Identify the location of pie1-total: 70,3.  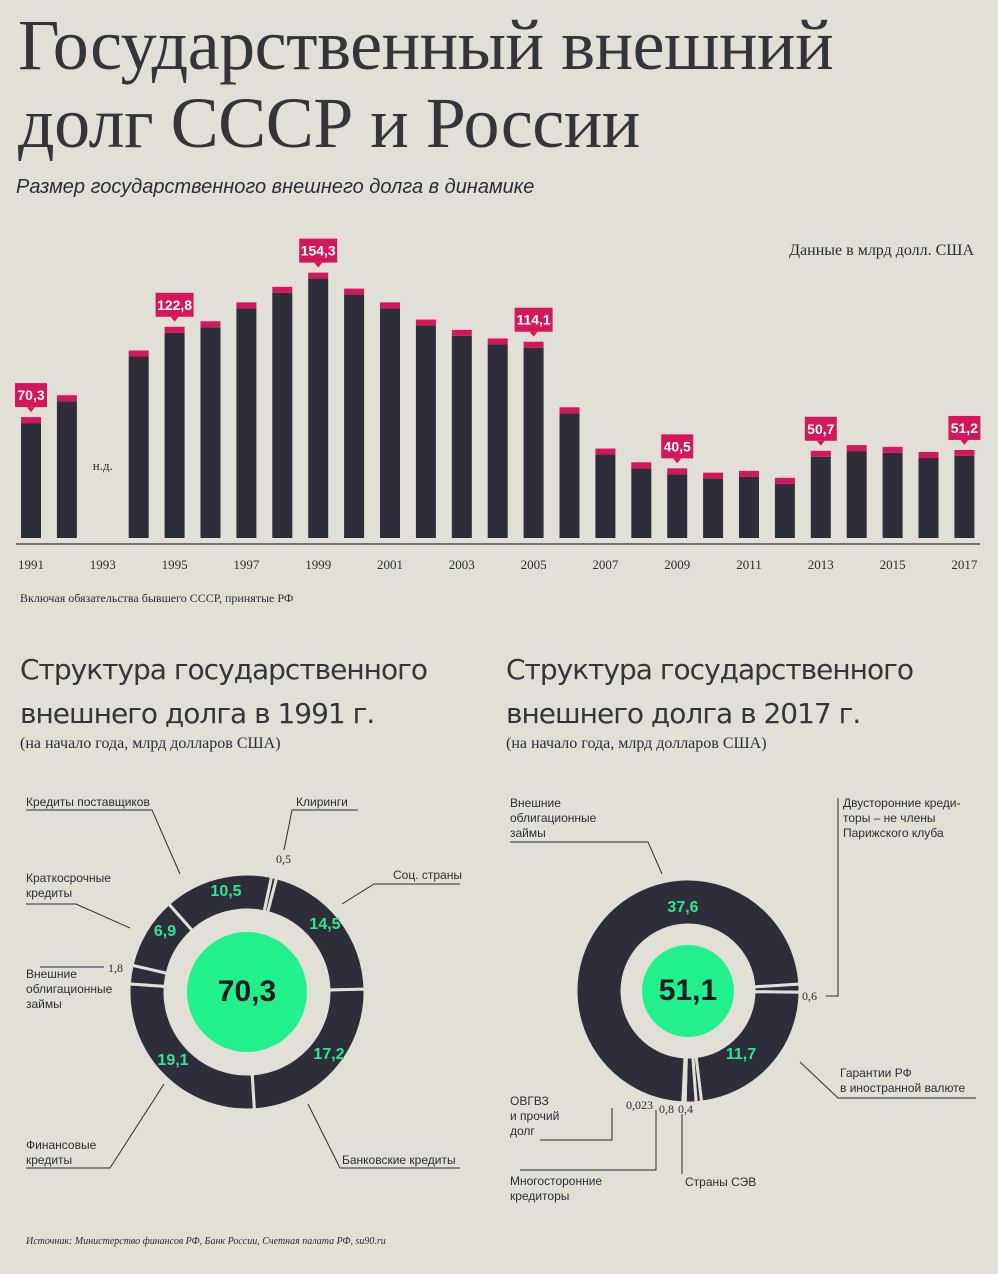
(247, 991).